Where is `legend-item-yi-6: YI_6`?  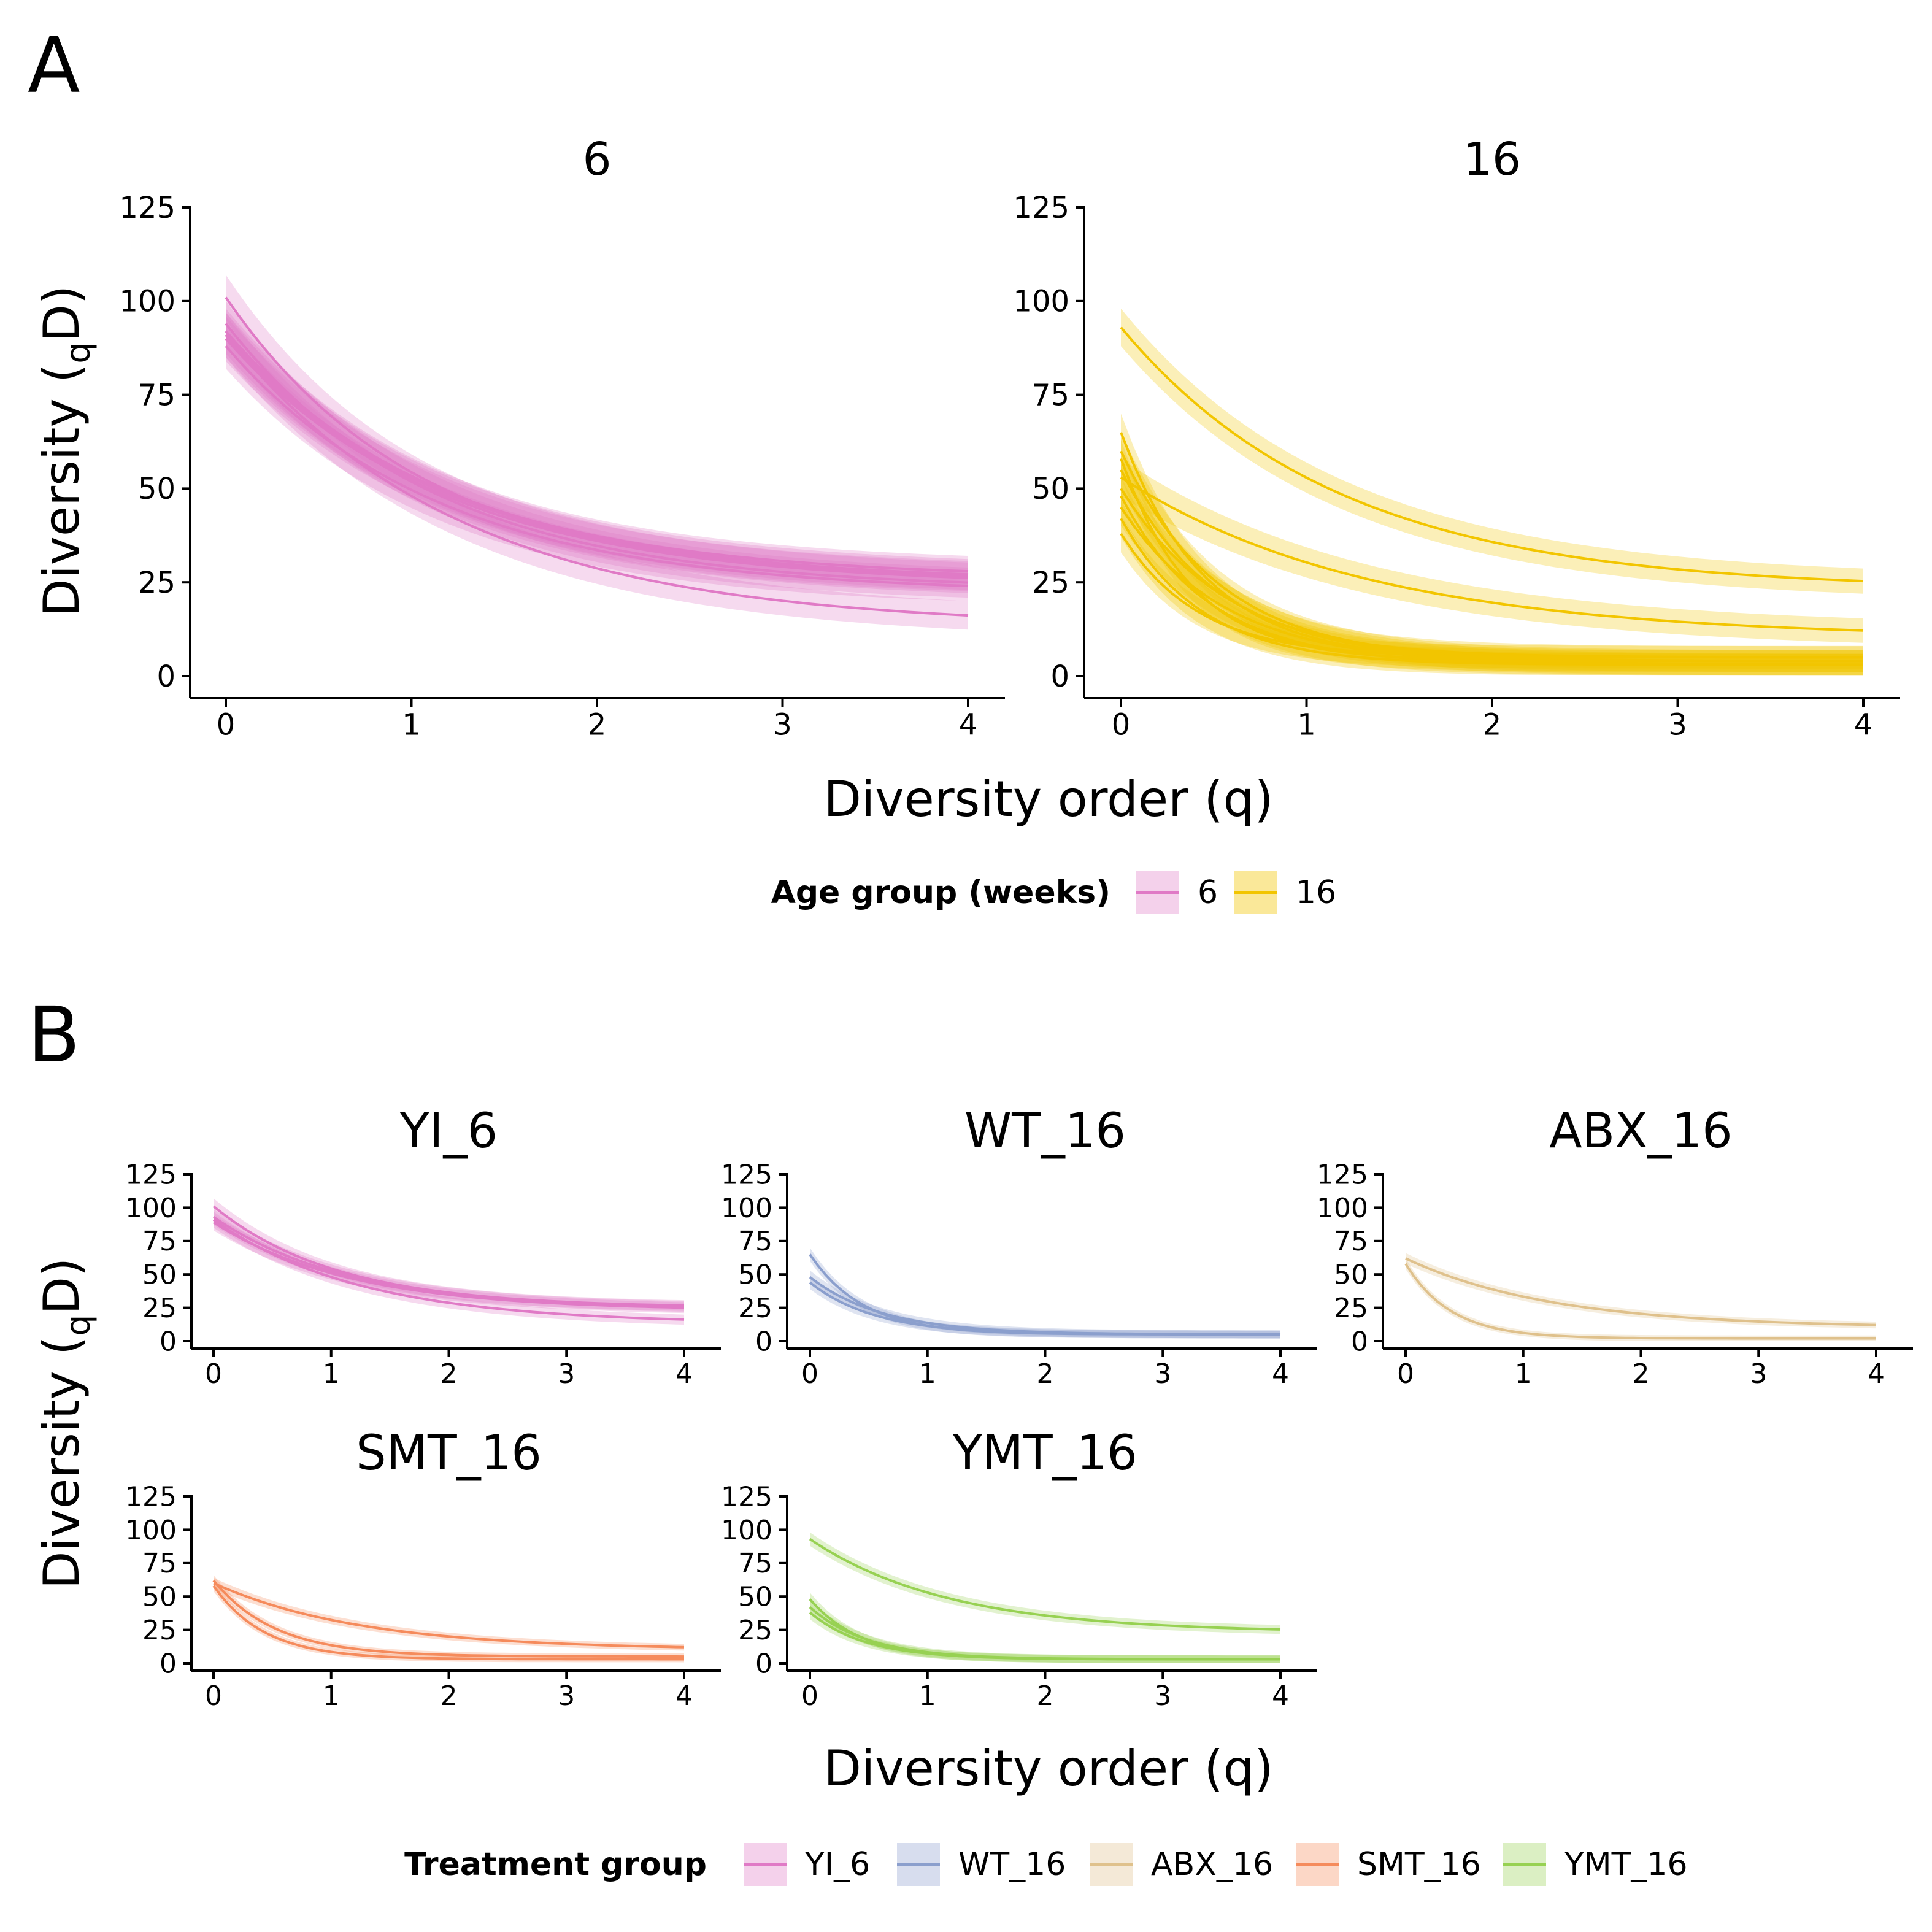 legend-item-yi-6: YI_6 is located at coordinates (807, 1864).